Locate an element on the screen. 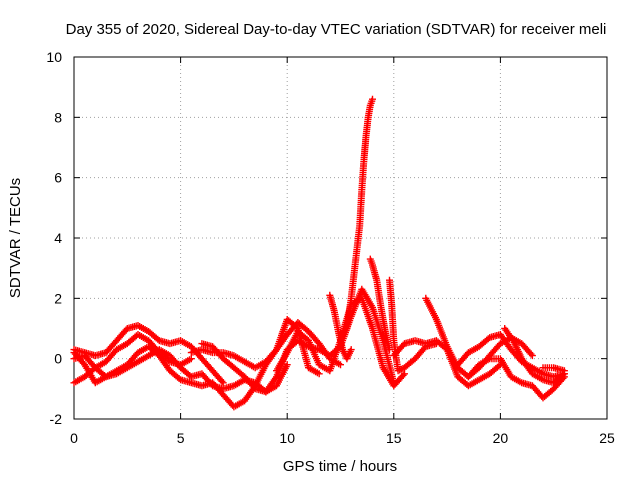 This screenshot has width=640, height=480. x-axis-label: GPS time / hours is located at coordinates (340, 466).